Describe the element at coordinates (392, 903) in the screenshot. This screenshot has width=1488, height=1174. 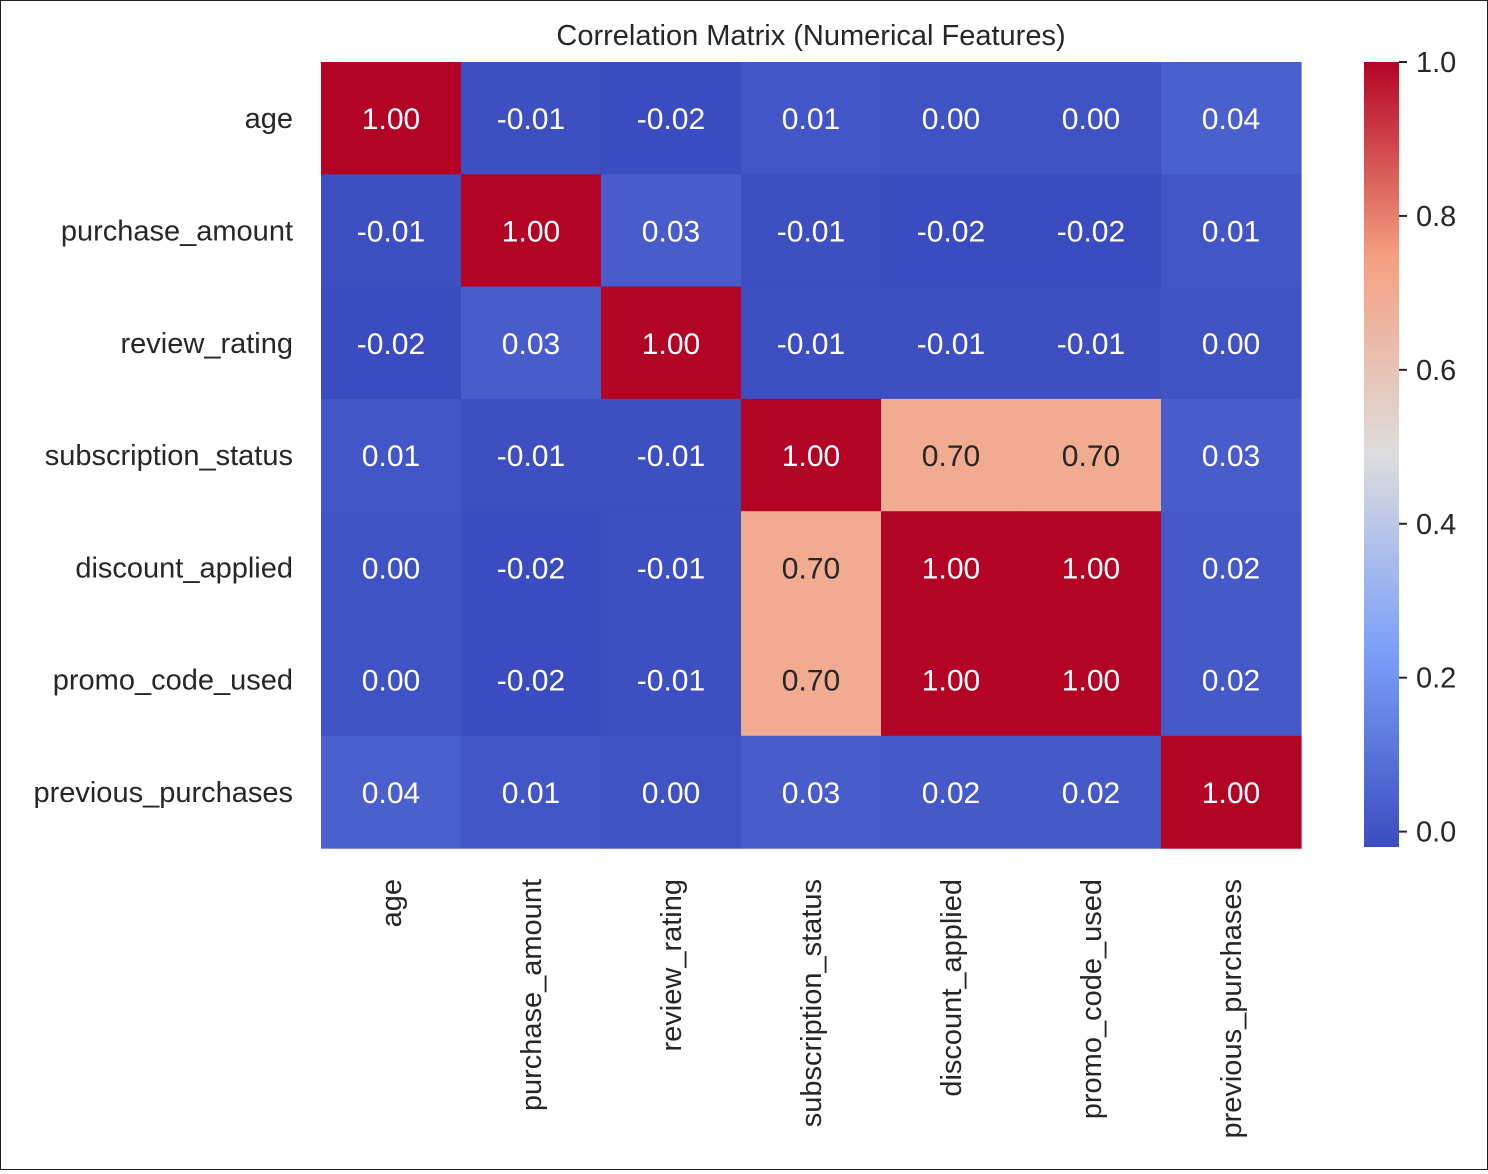
I see `column-tick-label: age` at that location.